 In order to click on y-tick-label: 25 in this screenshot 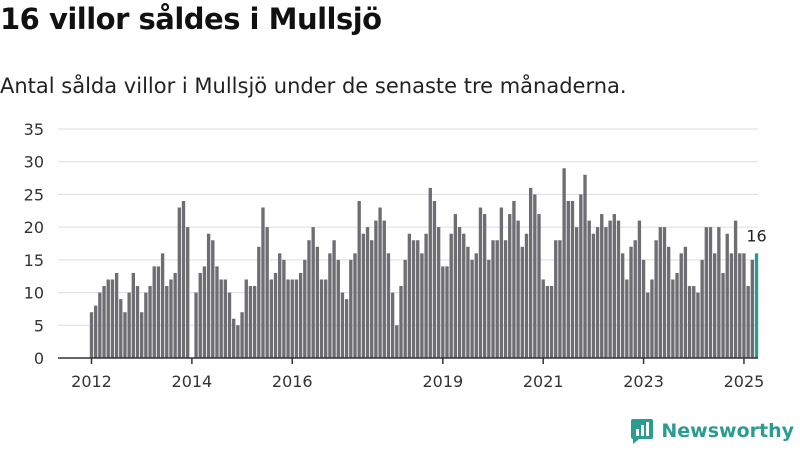, I will do `click(34, 194)`.